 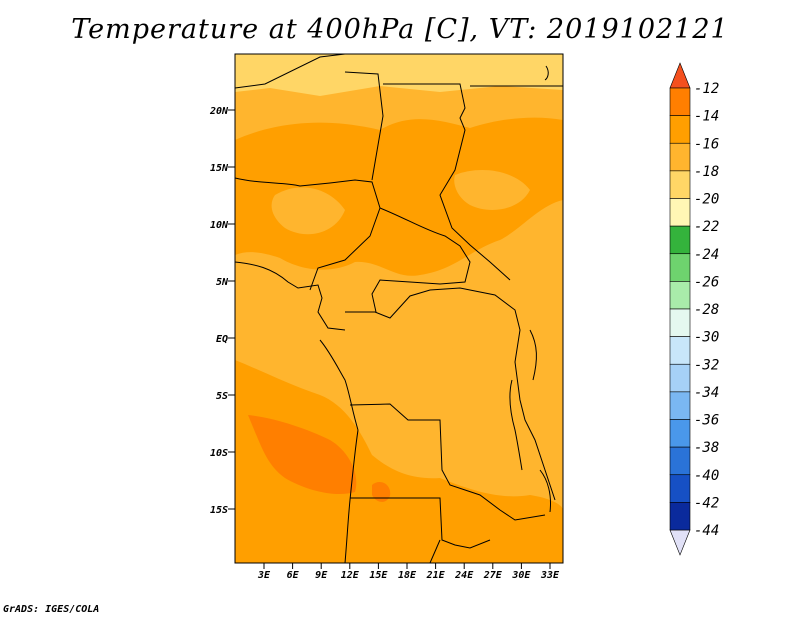 What do you see at coordinates (546, 73) in the screenshot?
I see `nile-delta-feature` at bounding box center [546, 73].